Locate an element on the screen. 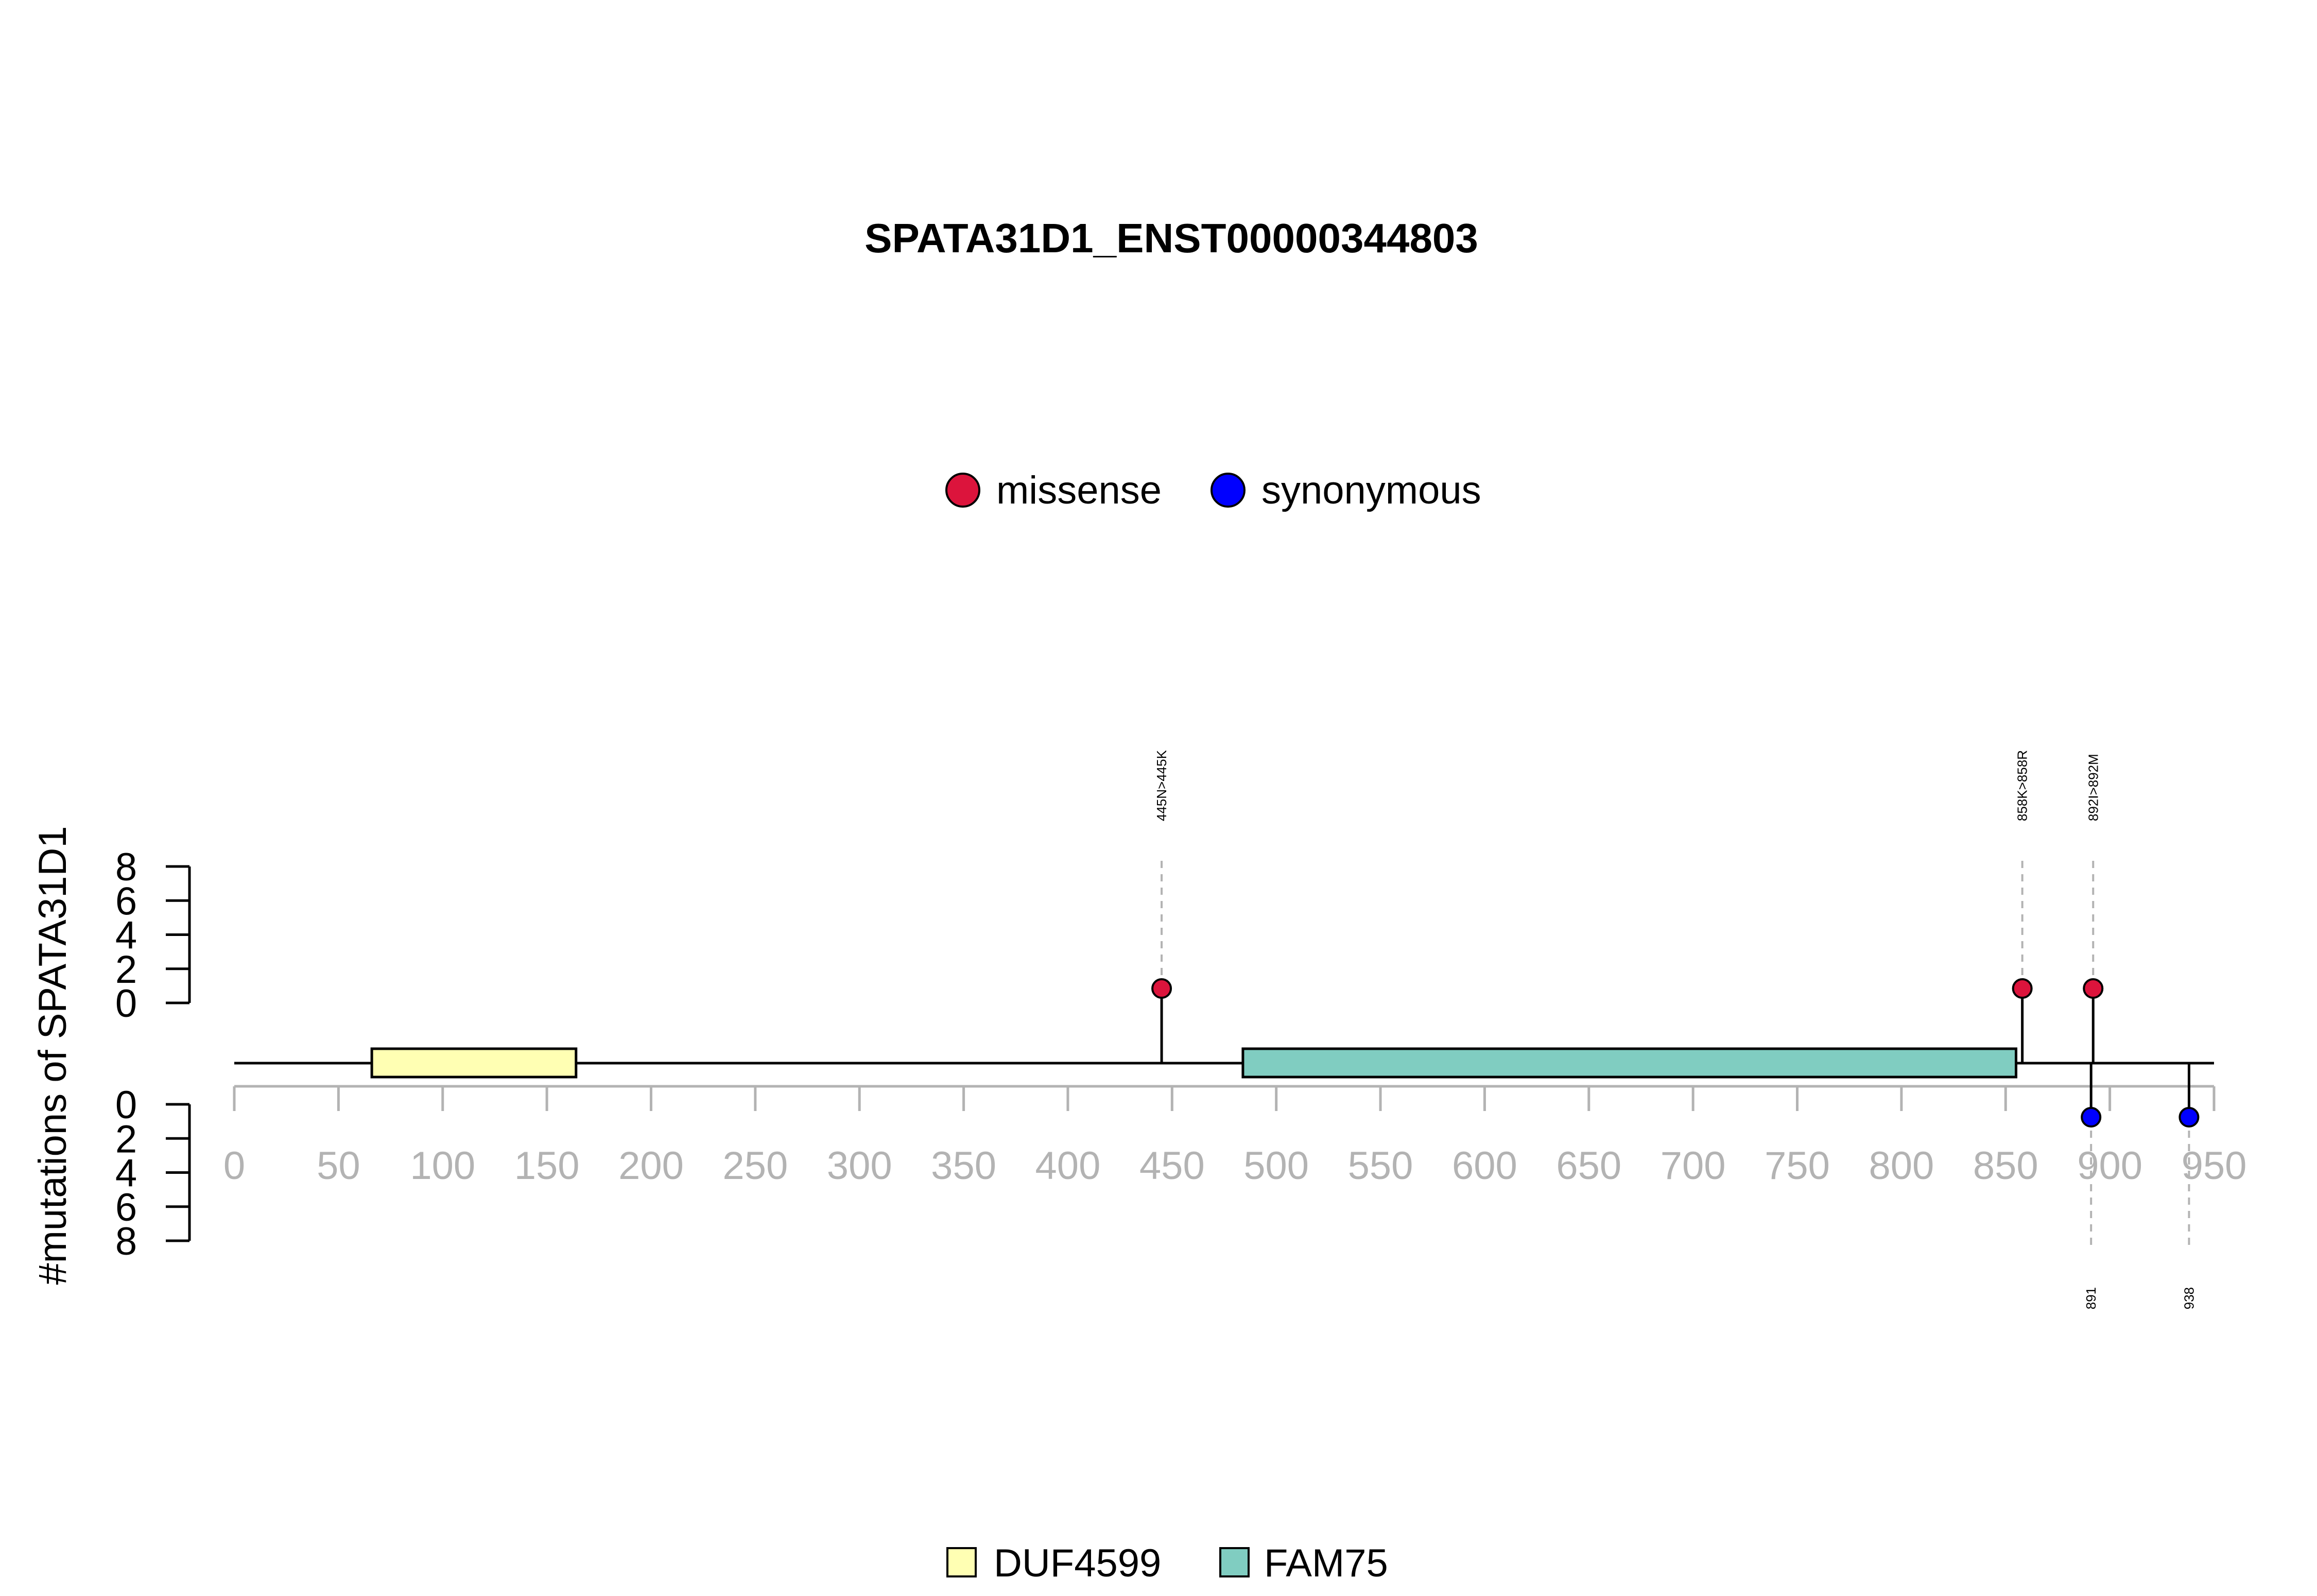 Image resolution: width=2317 pixels, height=1596 pixels. x-tick-label-450: 450 is located at coordinates (1172, 1166).